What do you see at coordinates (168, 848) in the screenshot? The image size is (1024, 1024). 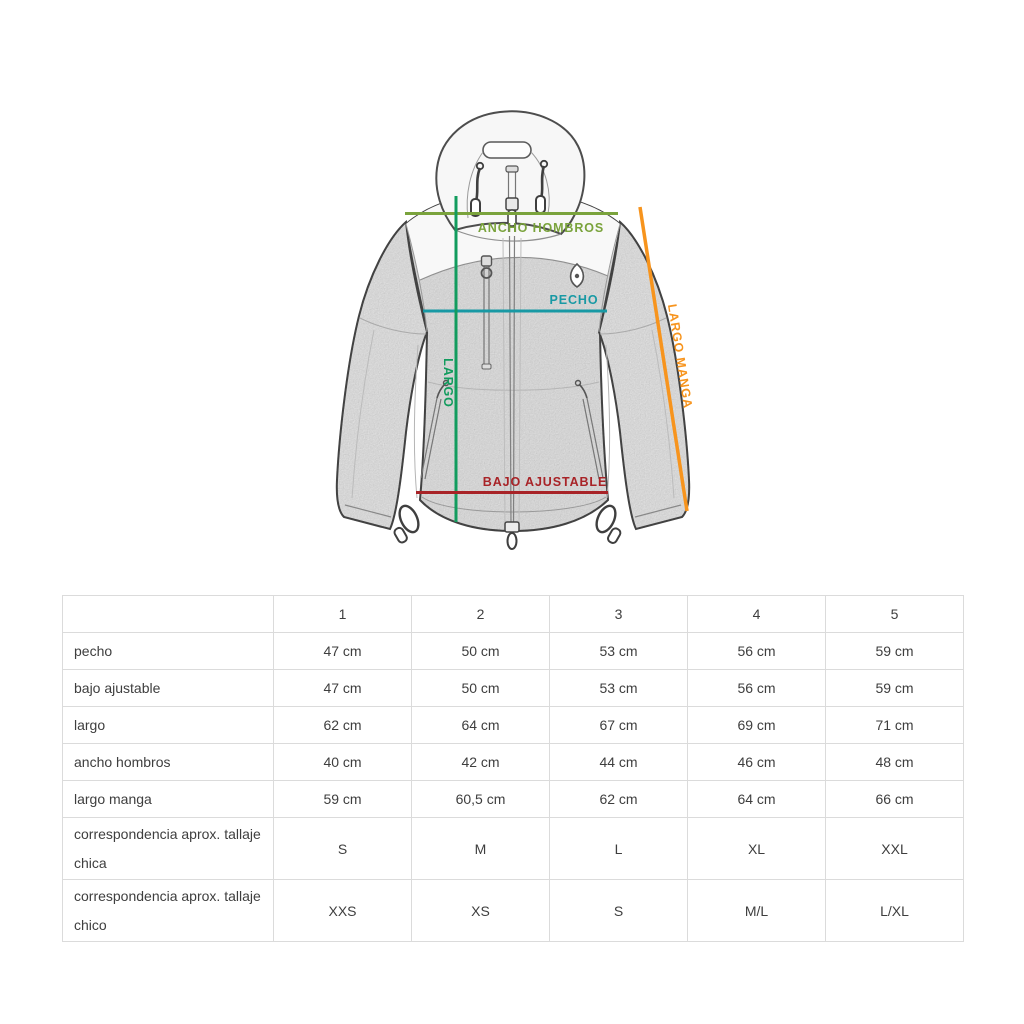 I see `row-label-tallaje-chica: correspondencia aprox. tallaje chica` at bounding box center [168, 848].